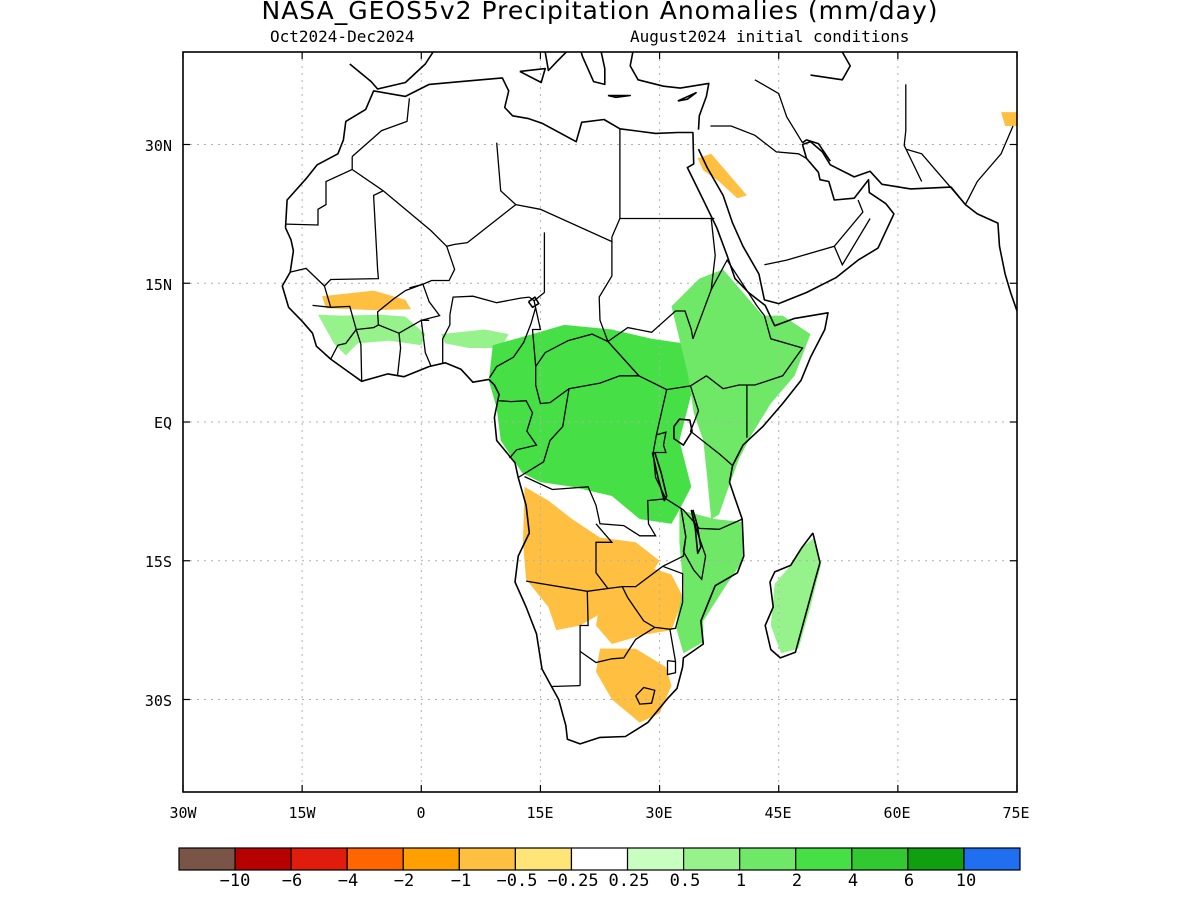 The image size is (1200, 900). What do you see at coordinates (158, 562) in the screenshot?
I see `lat-label-15s: 15S` at bounding box center [158, 562].